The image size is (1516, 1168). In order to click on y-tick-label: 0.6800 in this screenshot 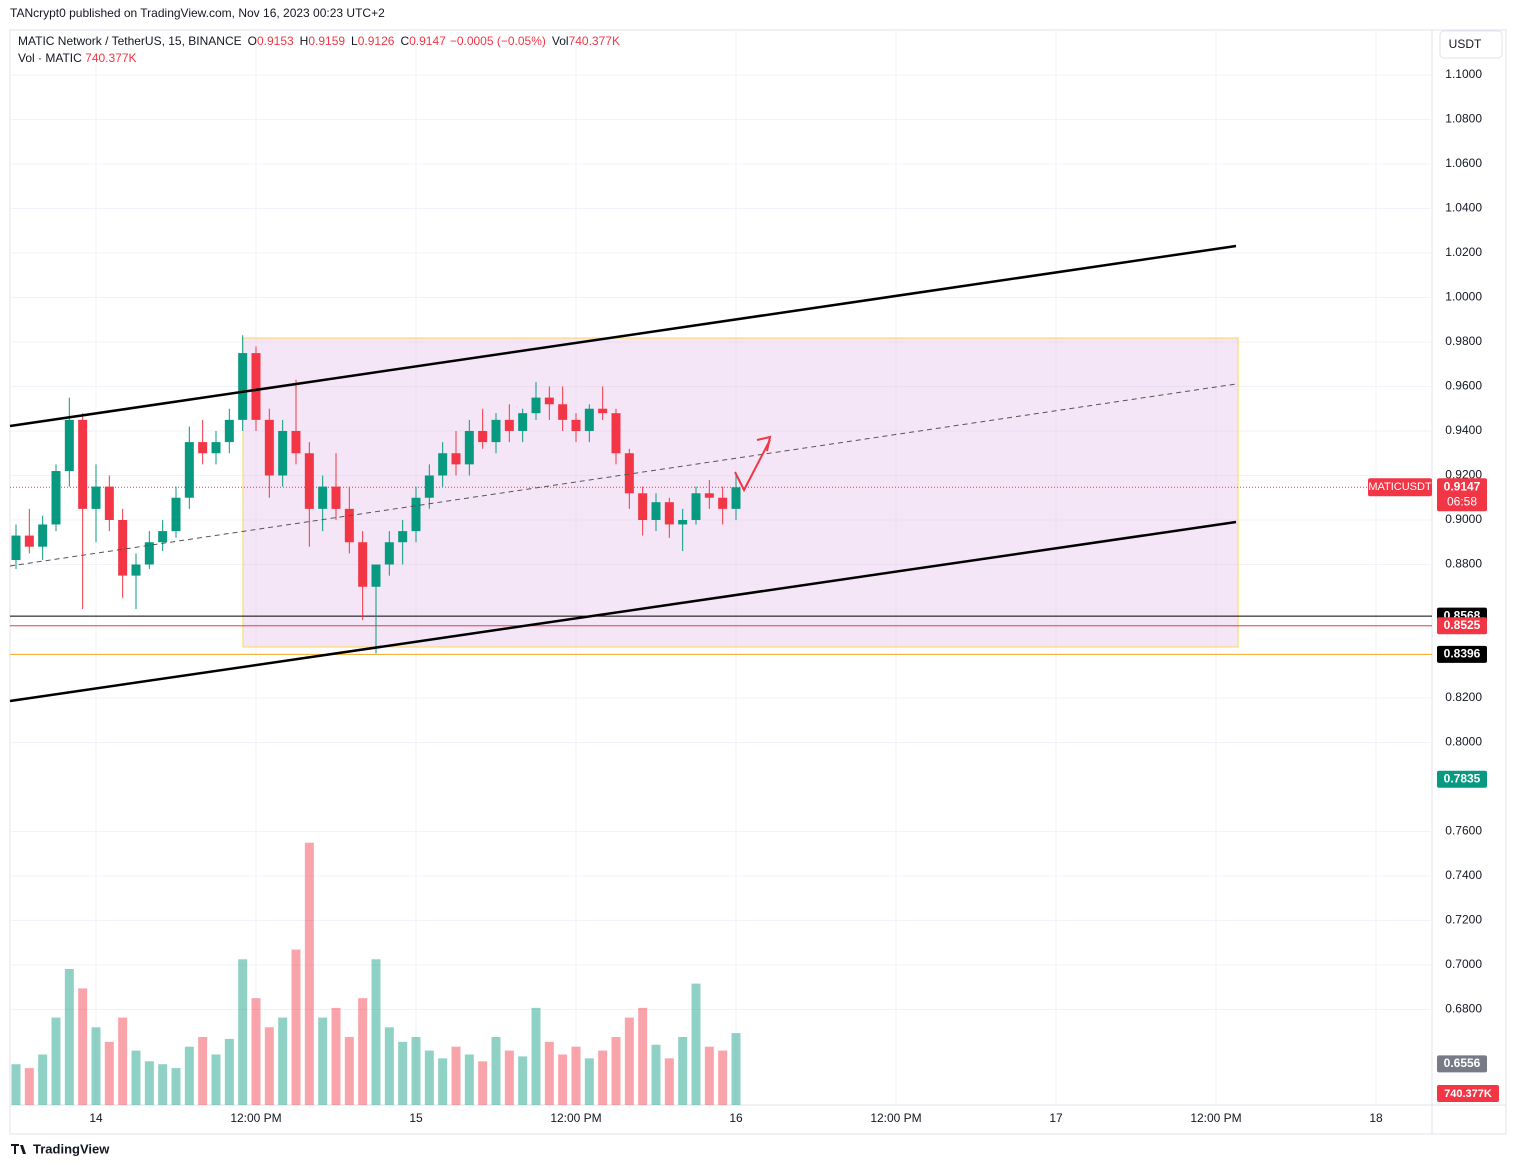, I will do `click(1463, 1009)`.